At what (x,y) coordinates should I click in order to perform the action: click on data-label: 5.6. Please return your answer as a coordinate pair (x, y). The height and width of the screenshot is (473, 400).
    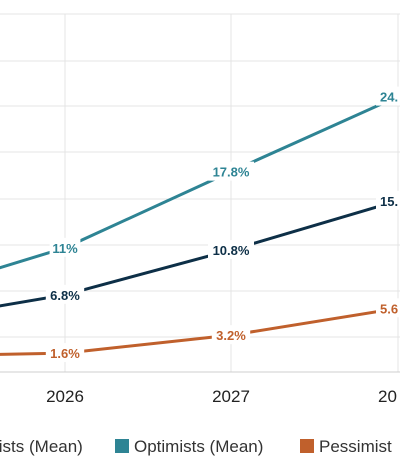
    Looking at the image, I should click on (389, 308).